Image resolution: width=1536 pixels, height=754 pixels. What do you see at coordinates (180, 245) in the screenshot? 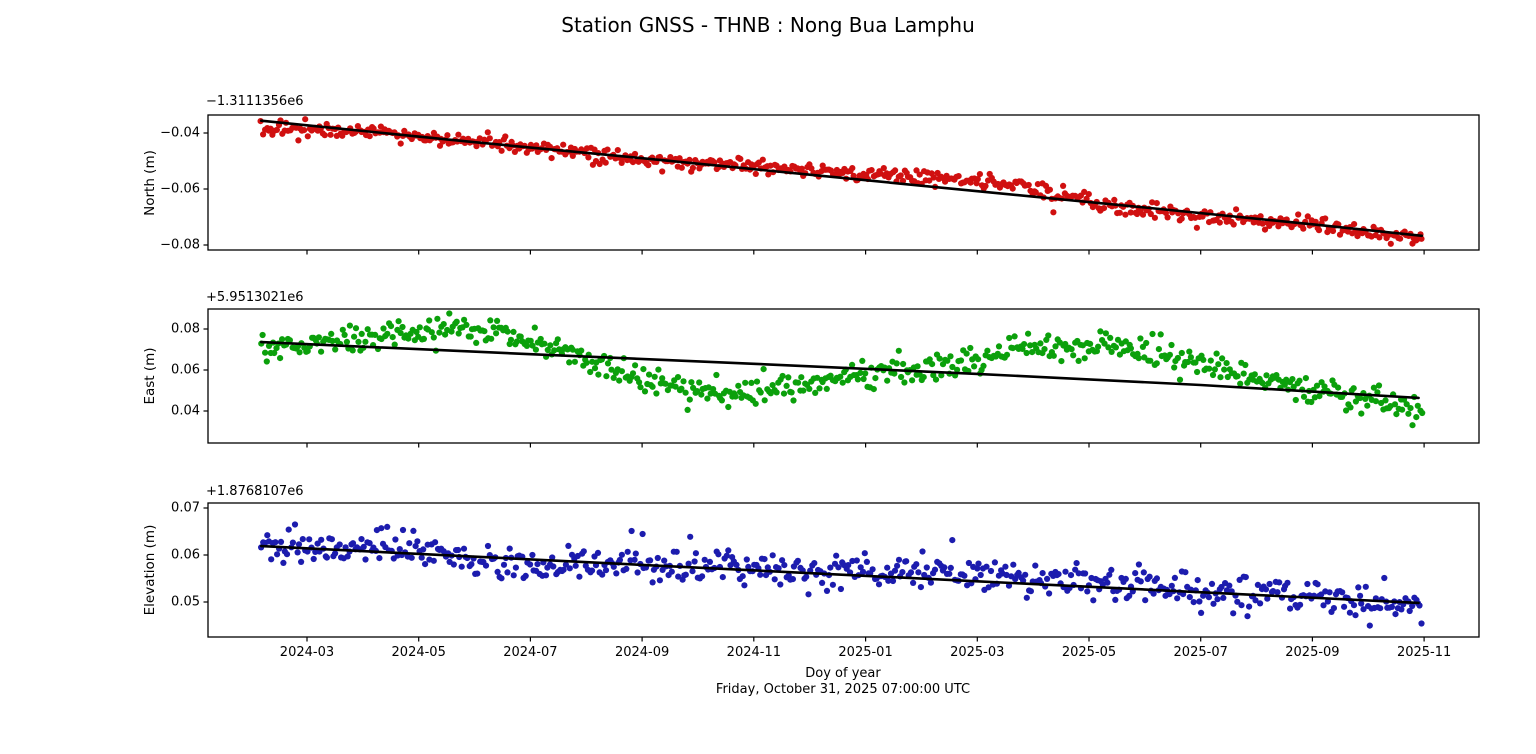
I see `north-ytick-label: −0.08` at bounding box center [180, 245].